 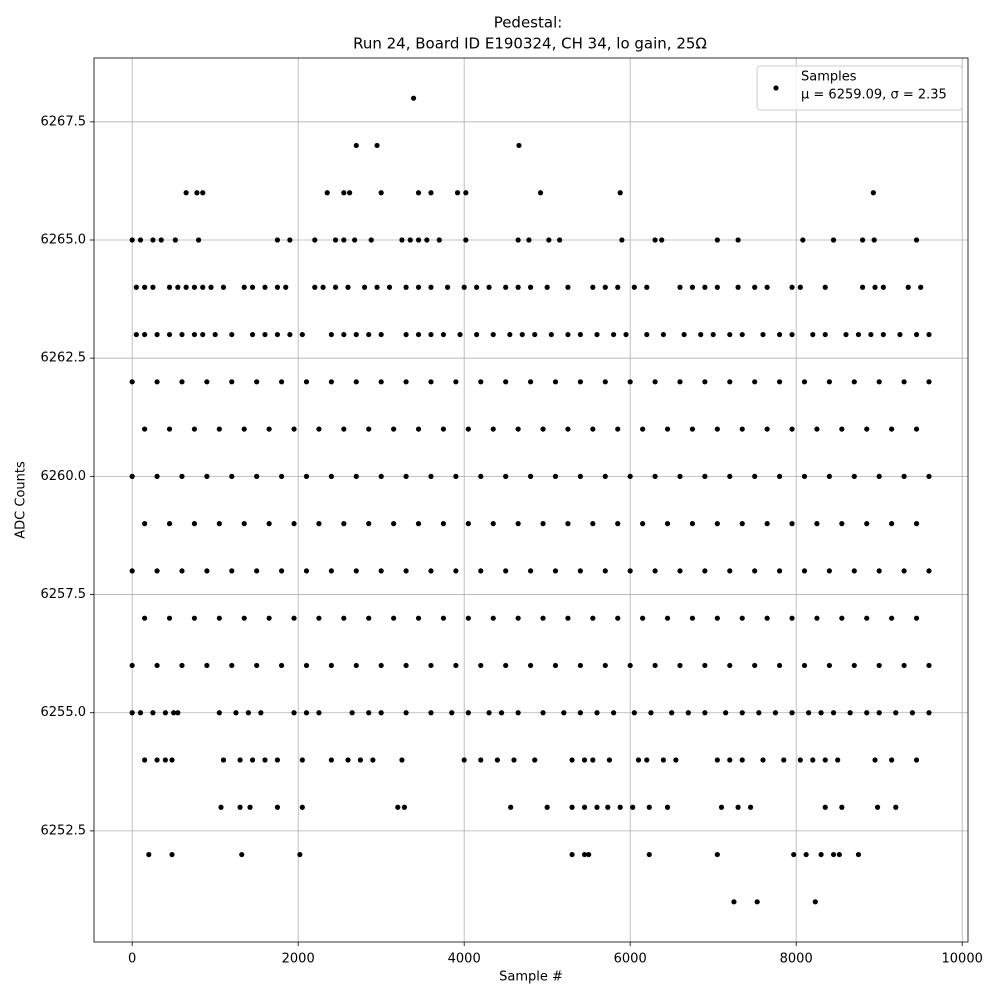 What do you see at coordinates (528, 23) in the screenshot?
I see `chart-title: Pedestal:` at bounding box center [528, 23].